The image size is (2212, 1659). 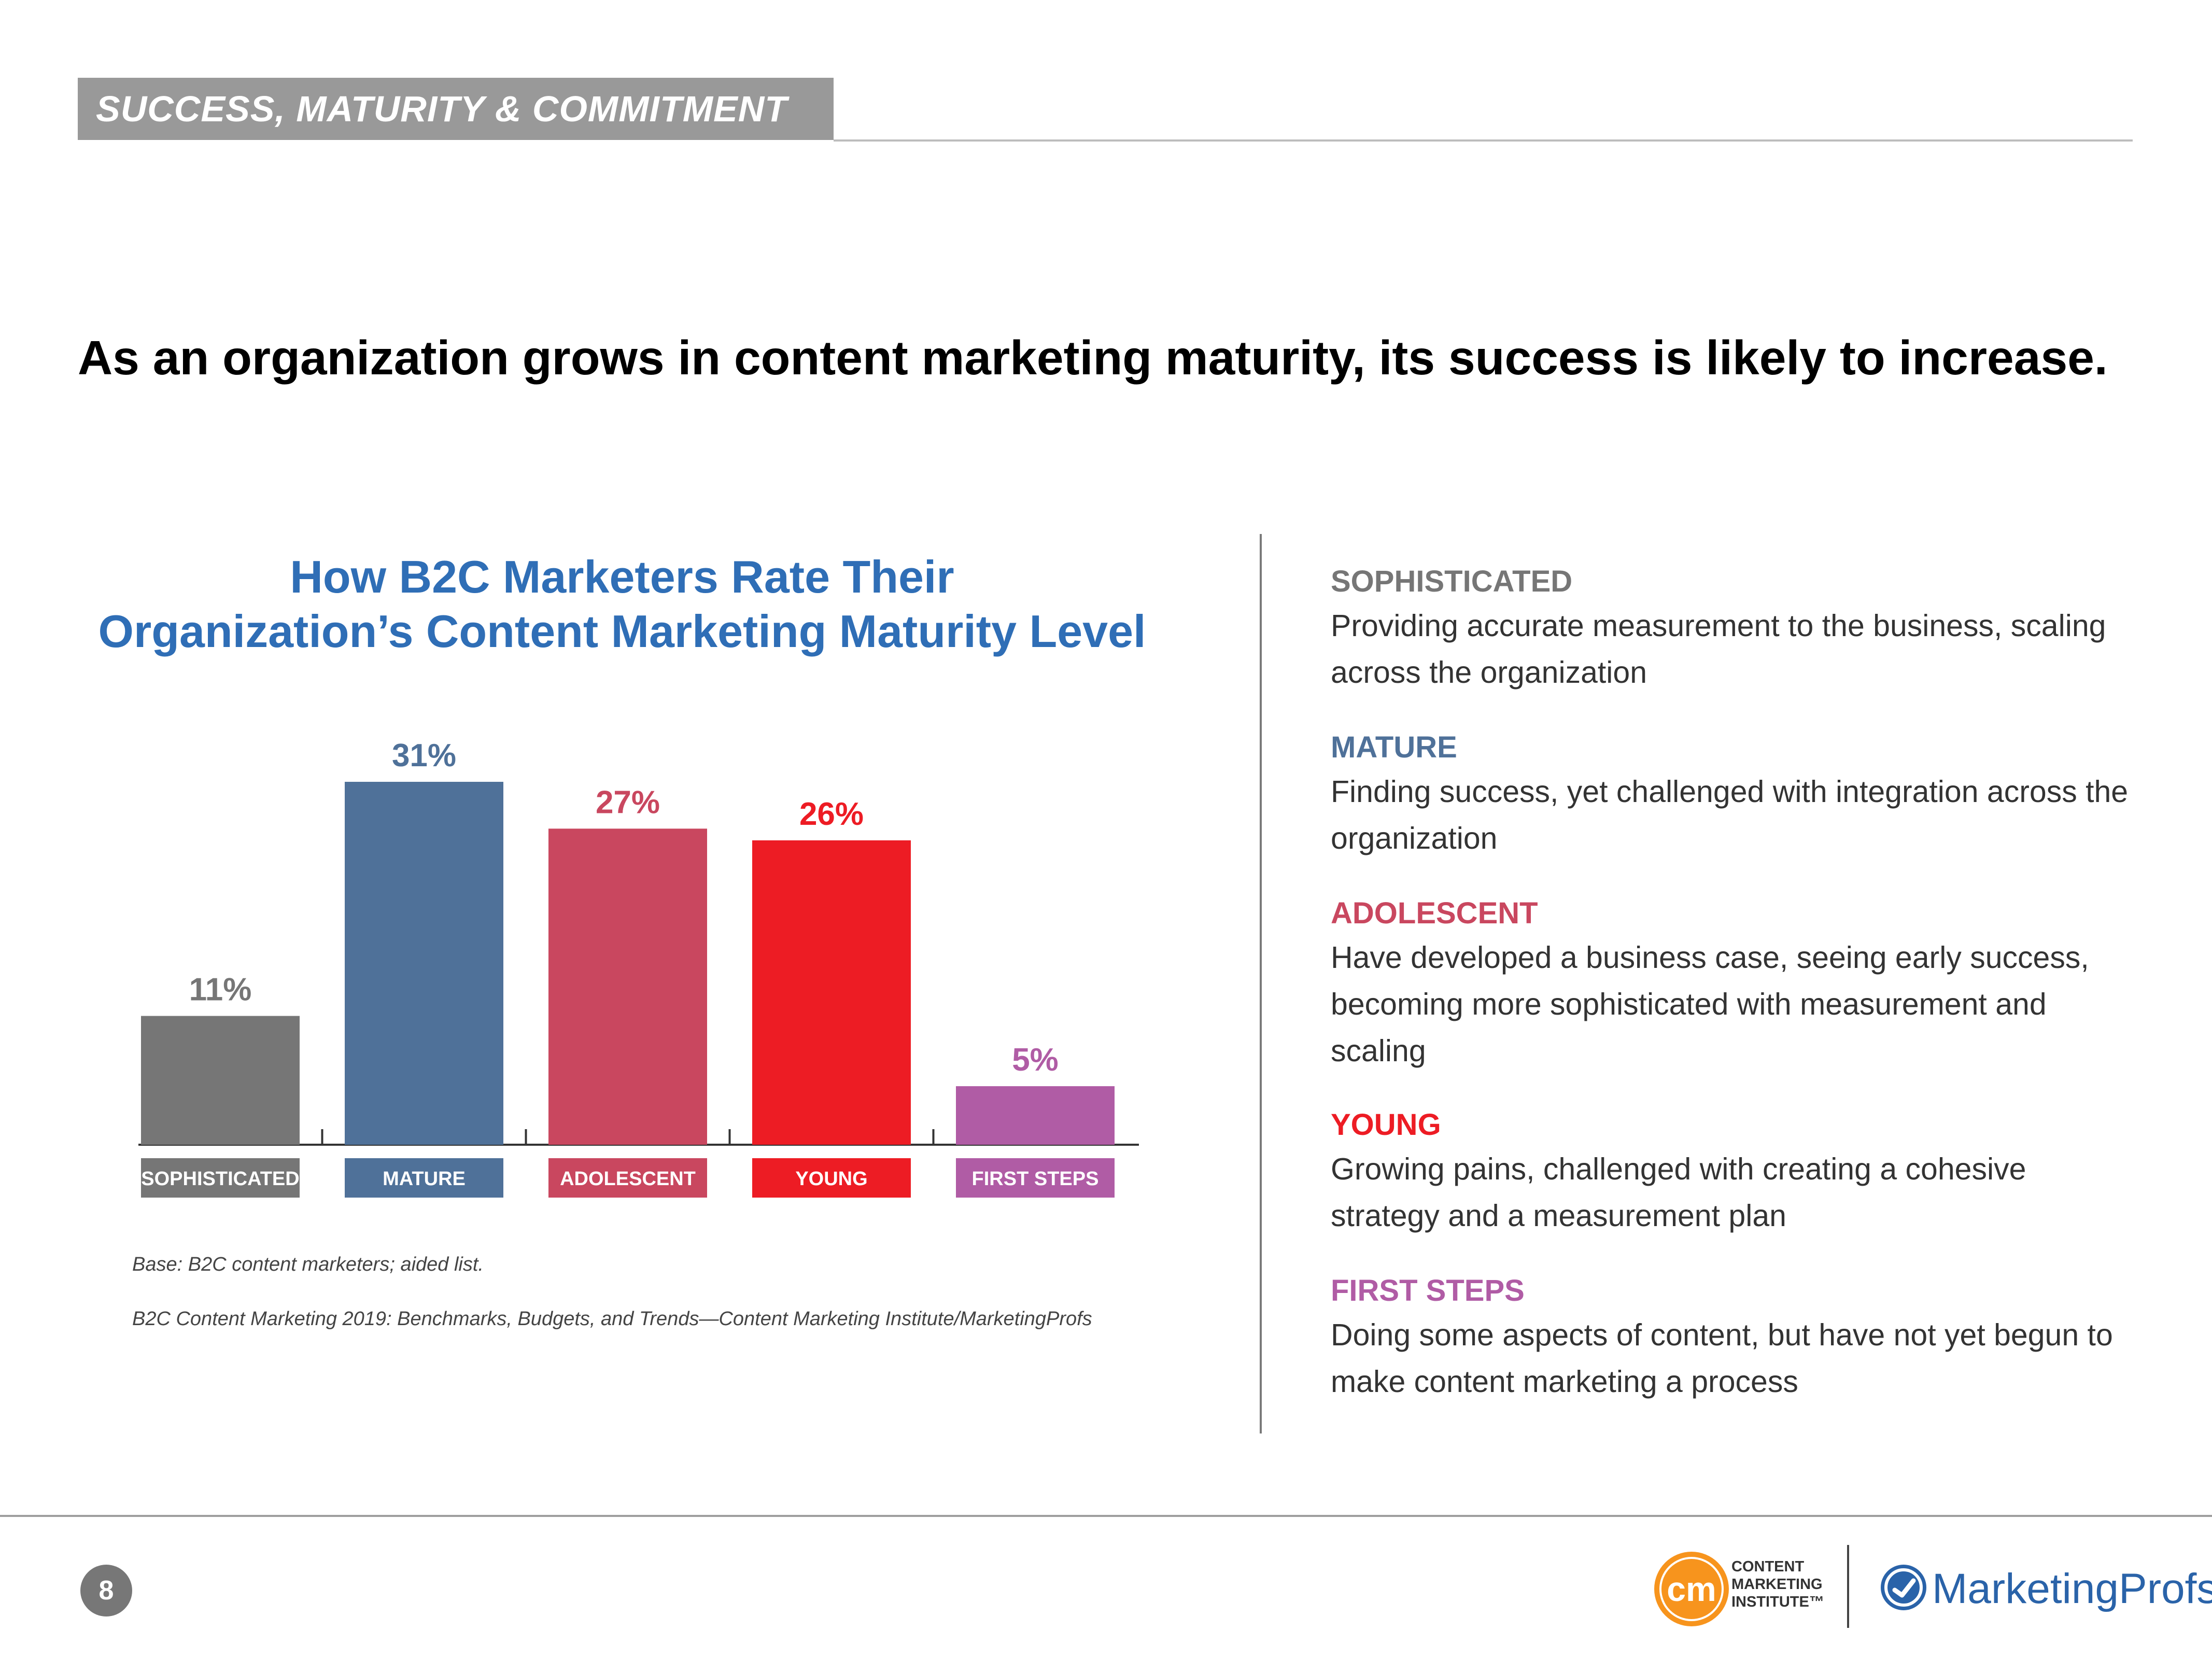 I want to click on vertical-divider, so click(x=1261, y=983).